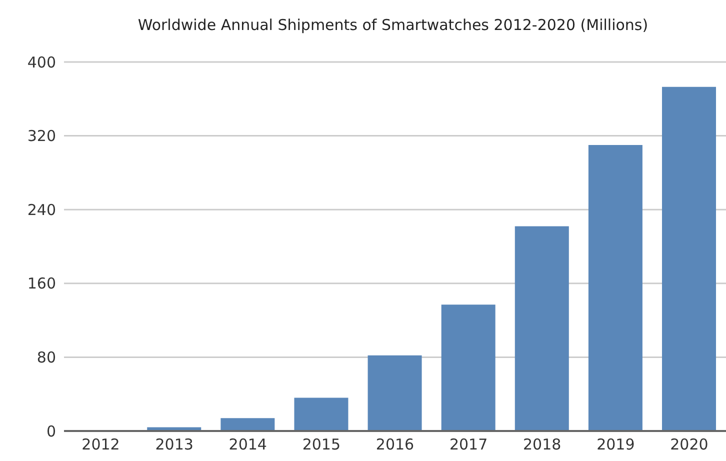 The height and width of the screenshot is (461, 726). What do you see at coordinates (41, 283) in the screenshot?
I see `y-tick-label: 160` at bounding box center [41, 283].